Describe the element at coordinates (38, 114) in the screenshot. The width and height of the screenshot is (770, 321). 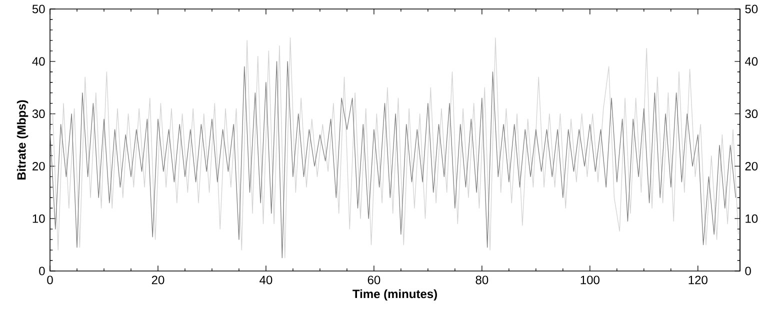
I see `y-tick-label: 30` at that location.